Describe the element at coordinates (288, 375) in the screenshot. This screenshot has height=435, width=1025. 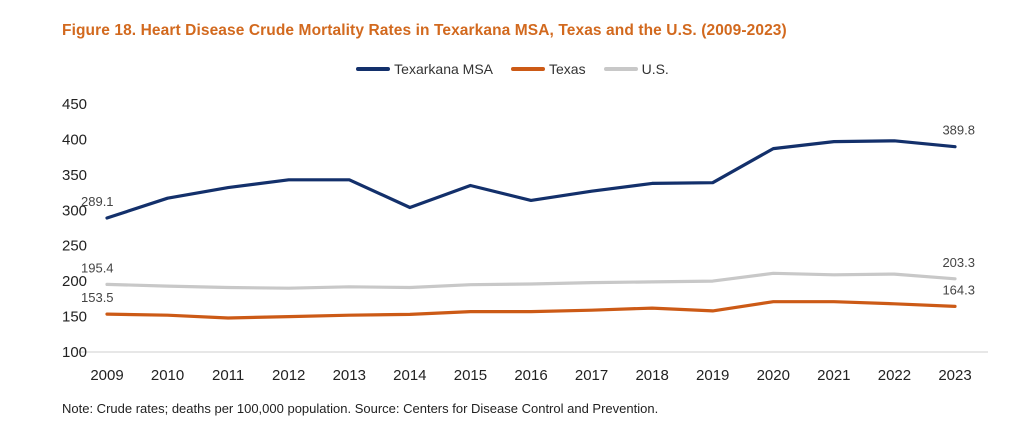
I see `x-tick-label: 2012` at that location.